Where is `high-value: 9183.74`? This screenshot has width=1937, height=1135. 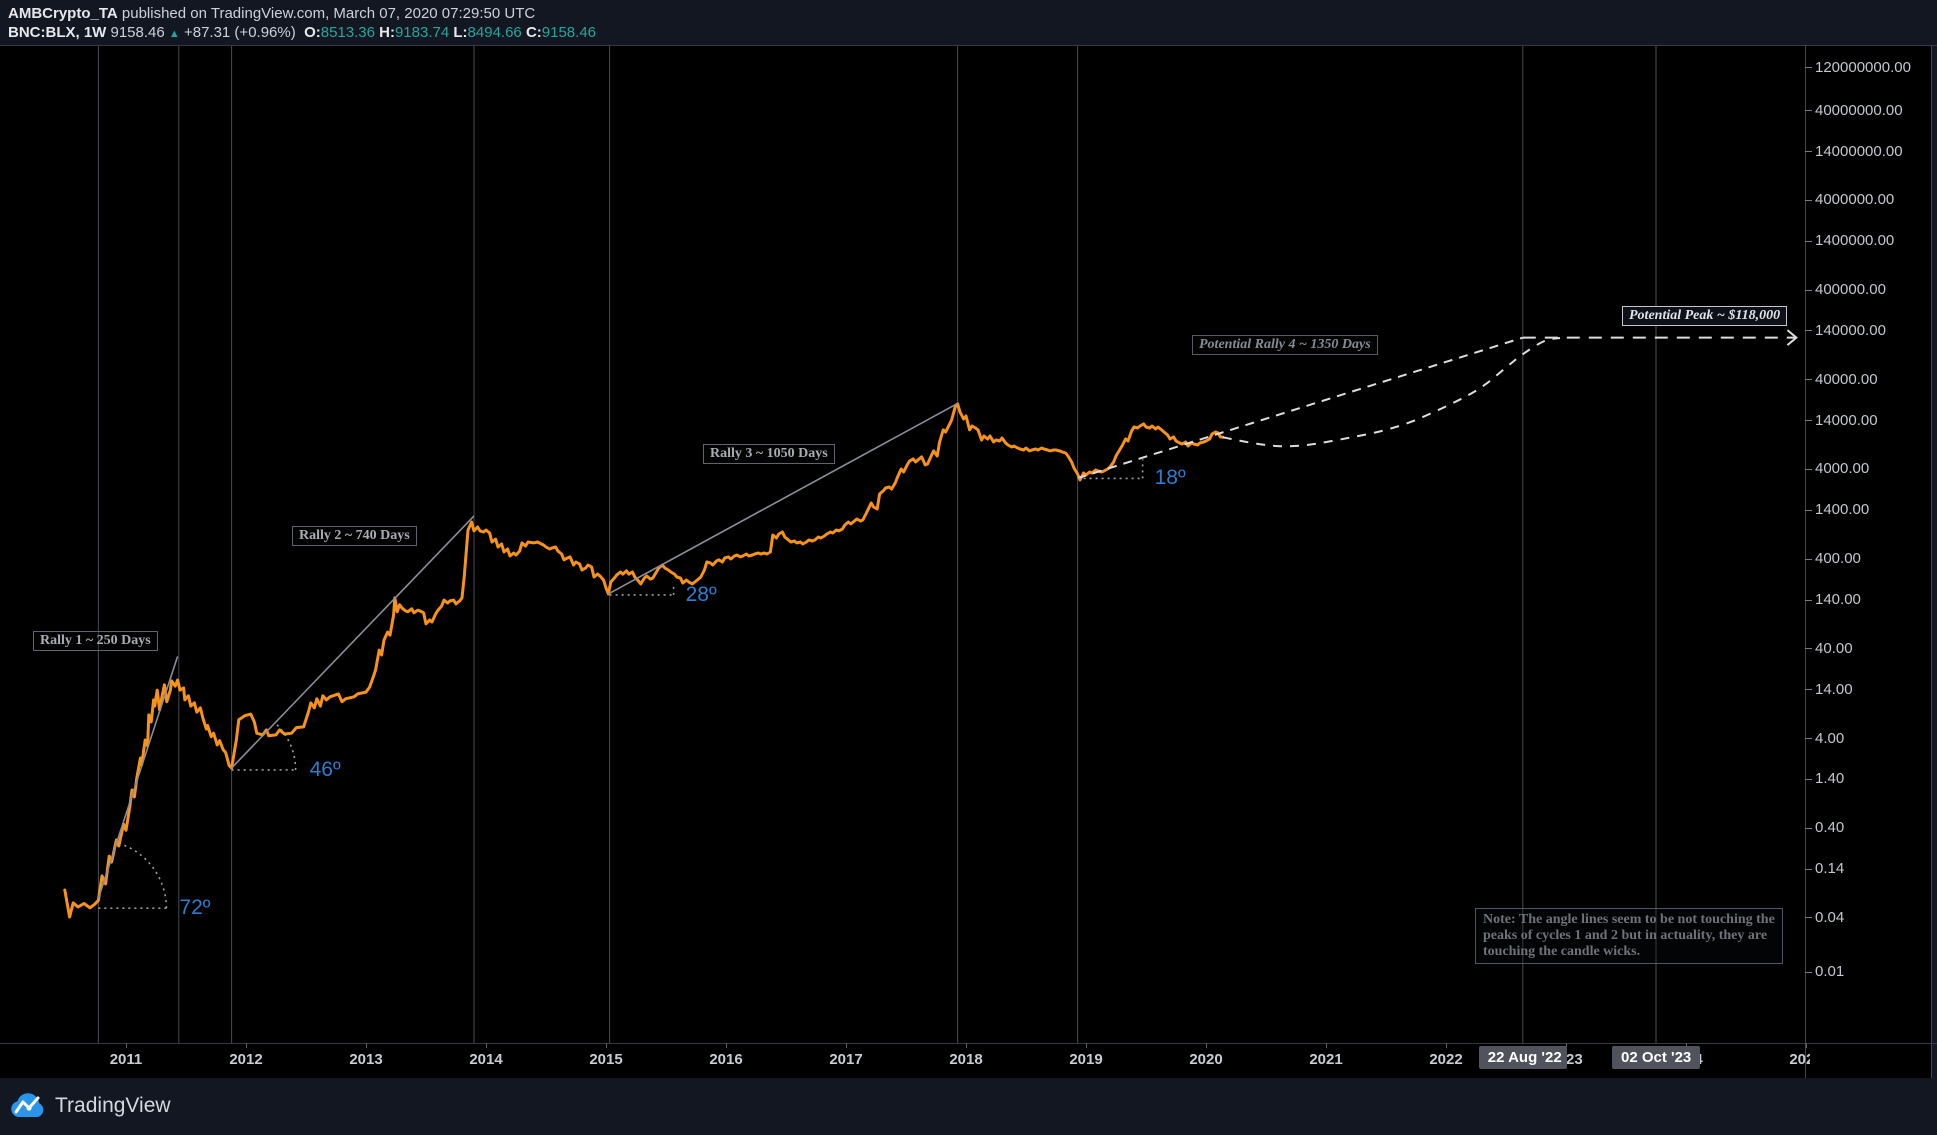
high-value: 9183.74 is located at coordinates (422, 32).